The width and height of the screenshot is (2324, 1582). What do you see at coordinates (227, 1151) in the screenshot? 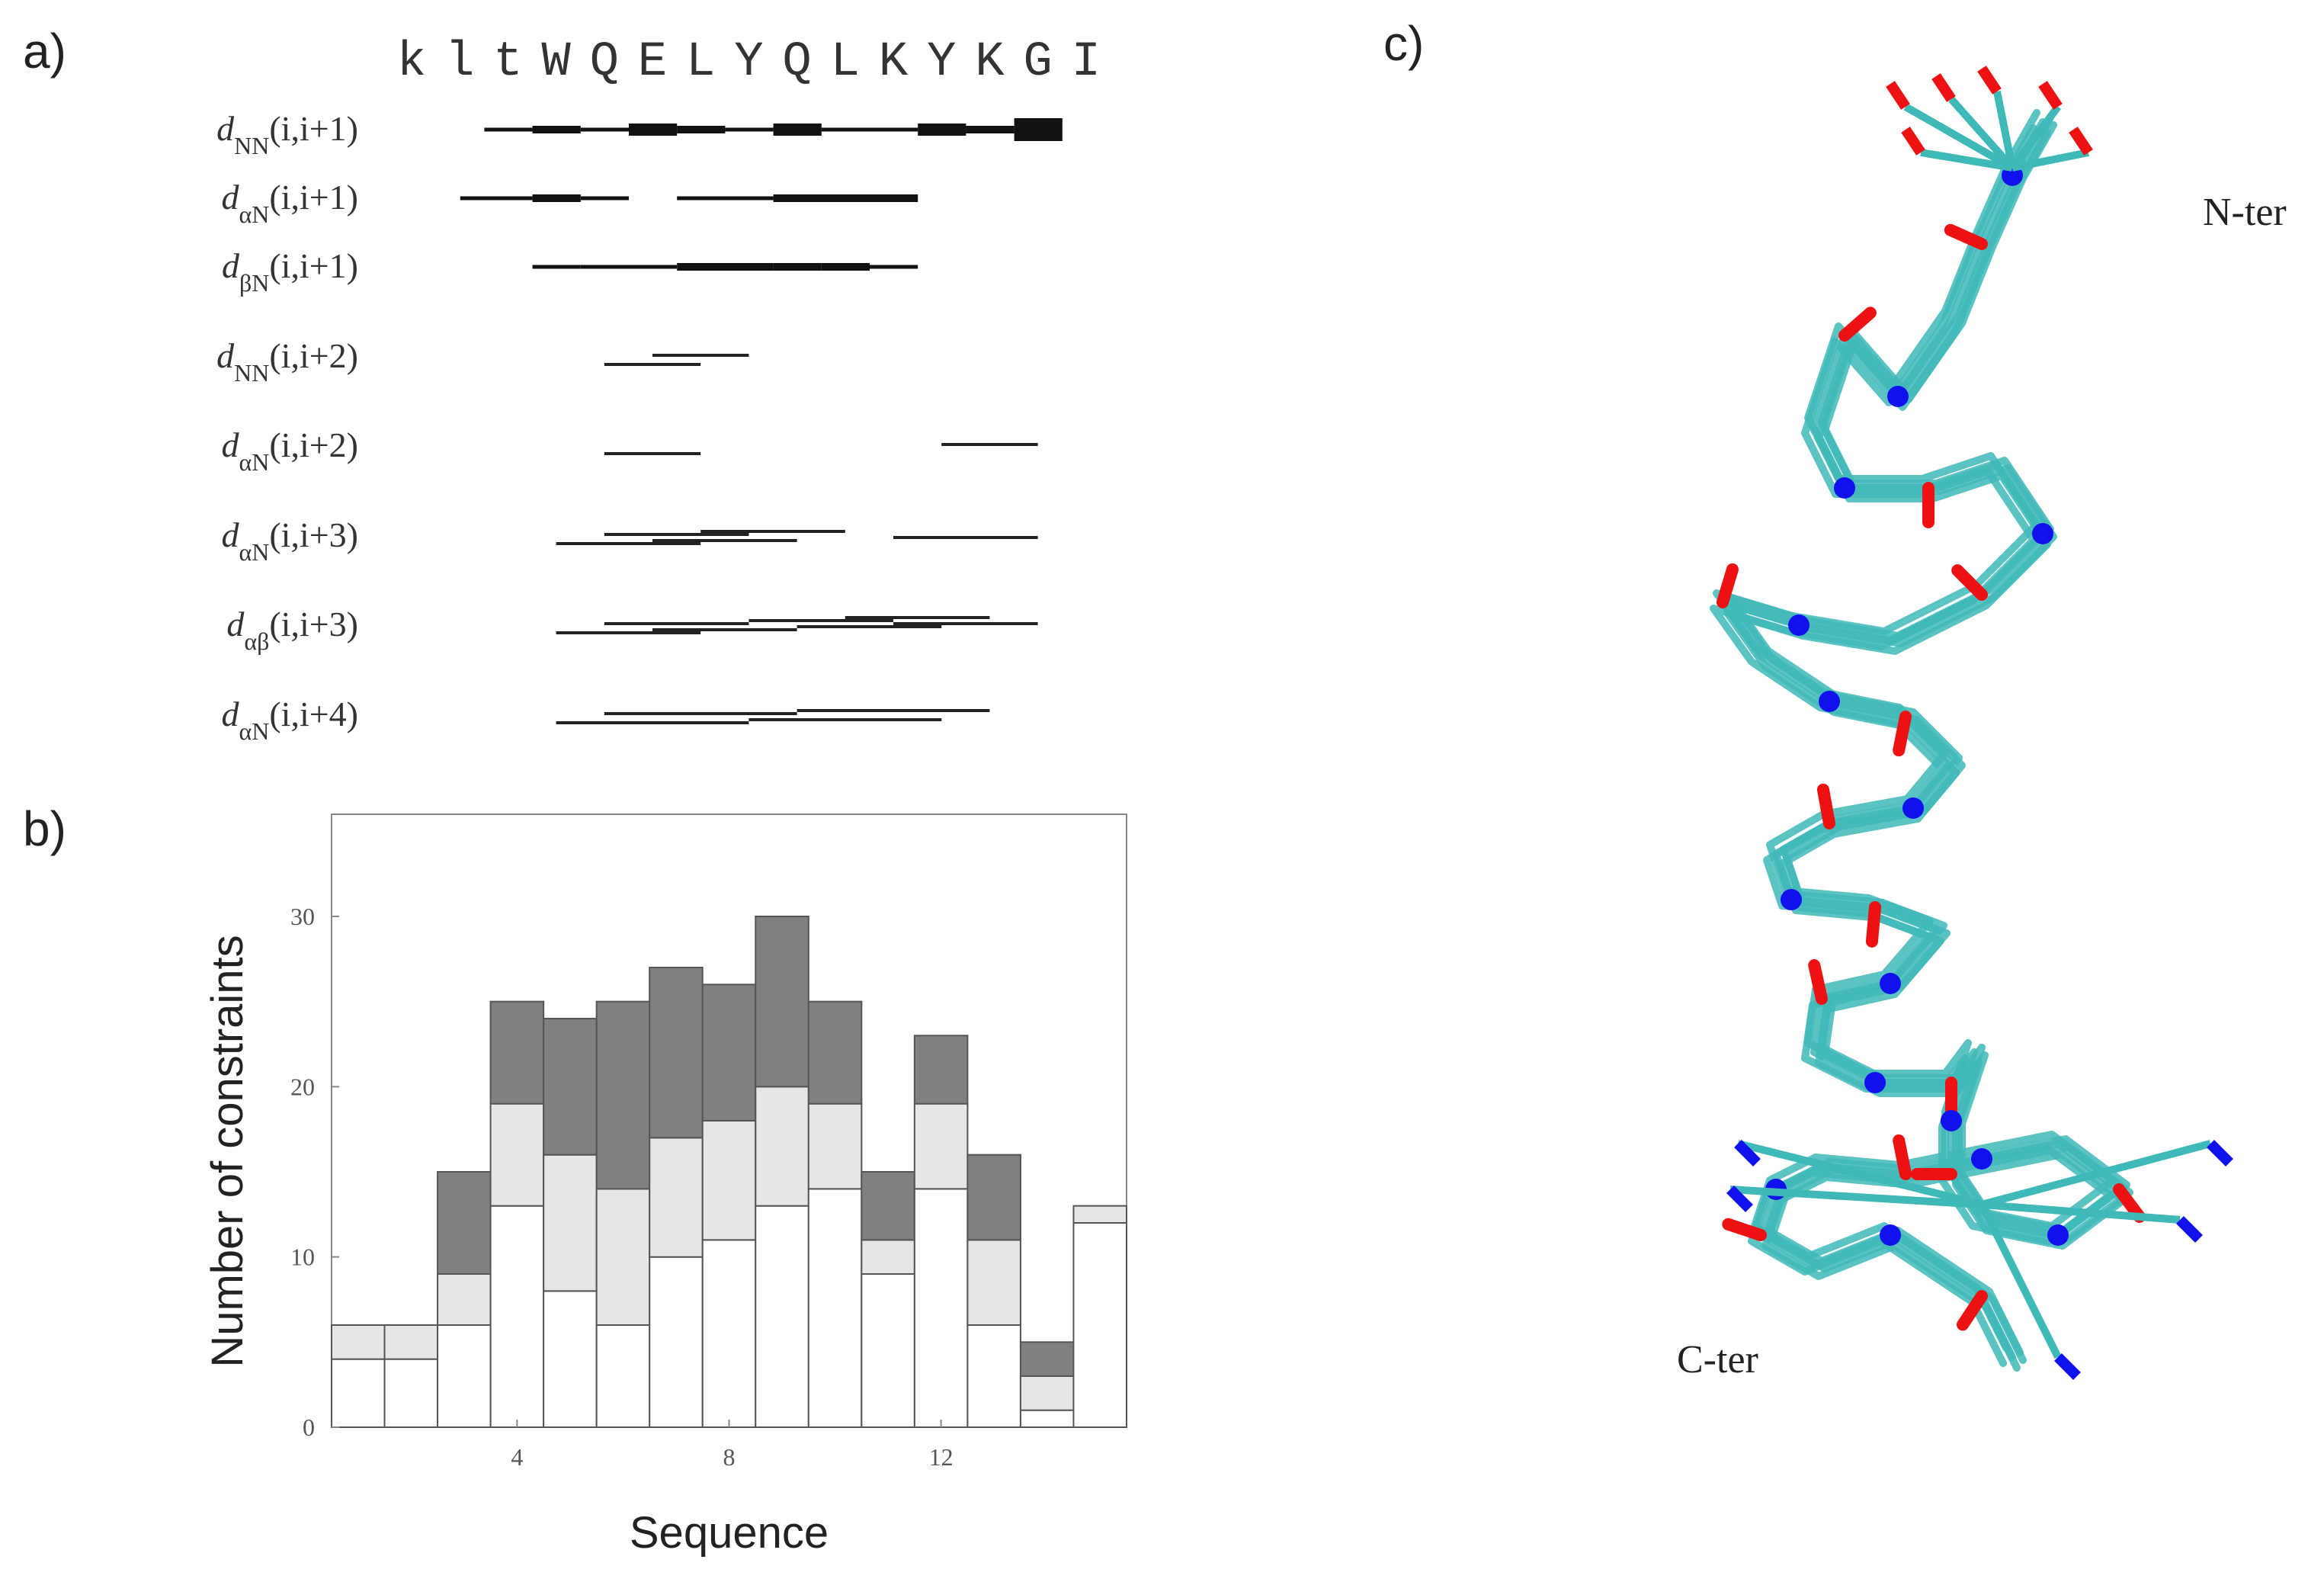
I see `y-axis-title: Number of constraints` at bounding box center [227, 1151].